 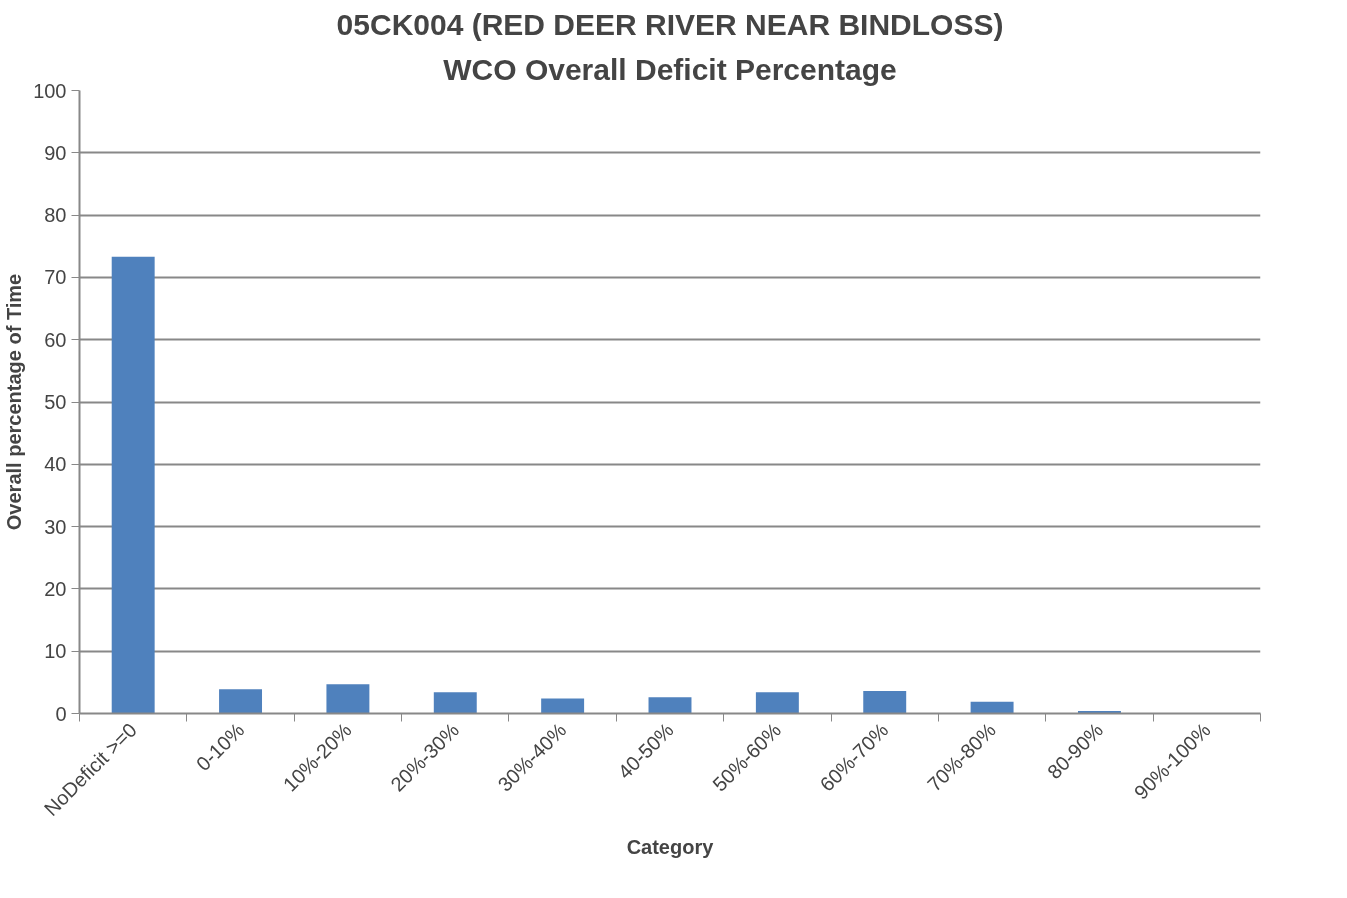 I want to click on chart-title: 05CK004 (RED DEER RIVER NEAR BINDLOSS), so click(x=670, y=24).